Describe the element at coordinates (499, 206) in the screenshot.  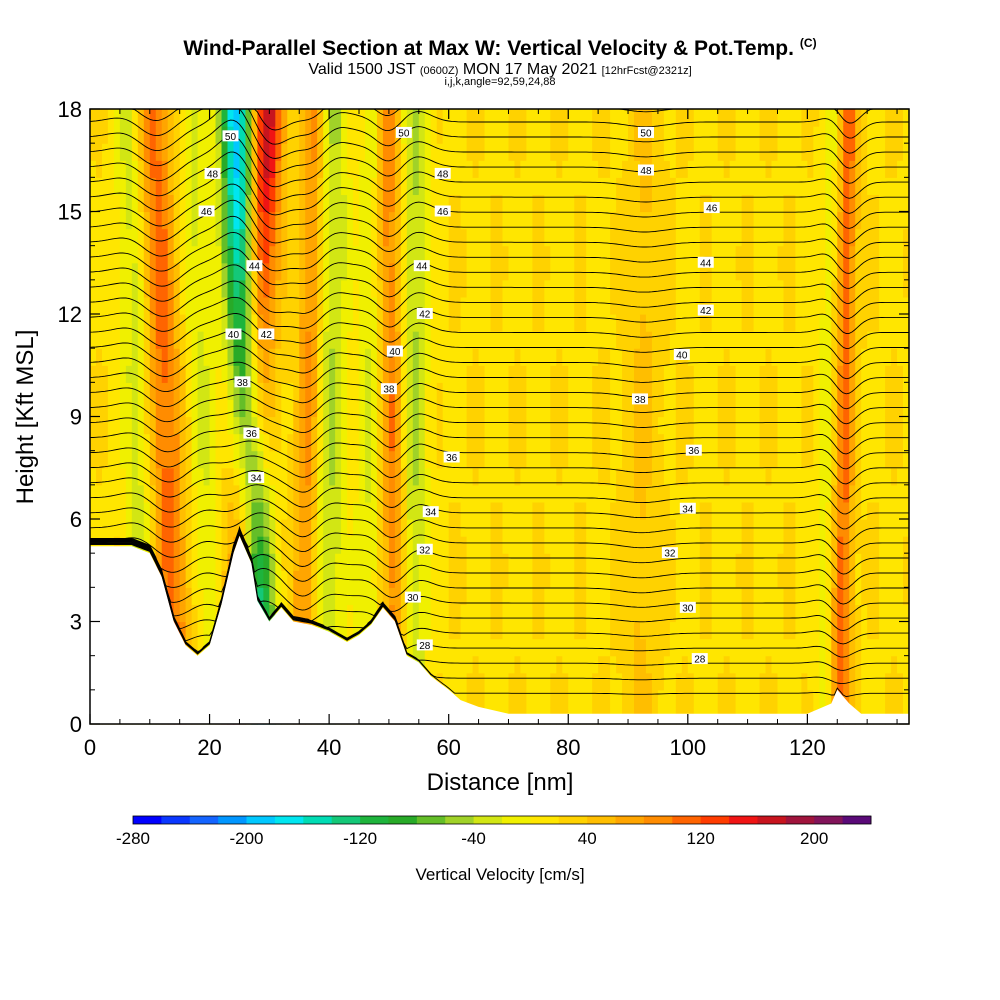
I see `isentrope-line` at that location.